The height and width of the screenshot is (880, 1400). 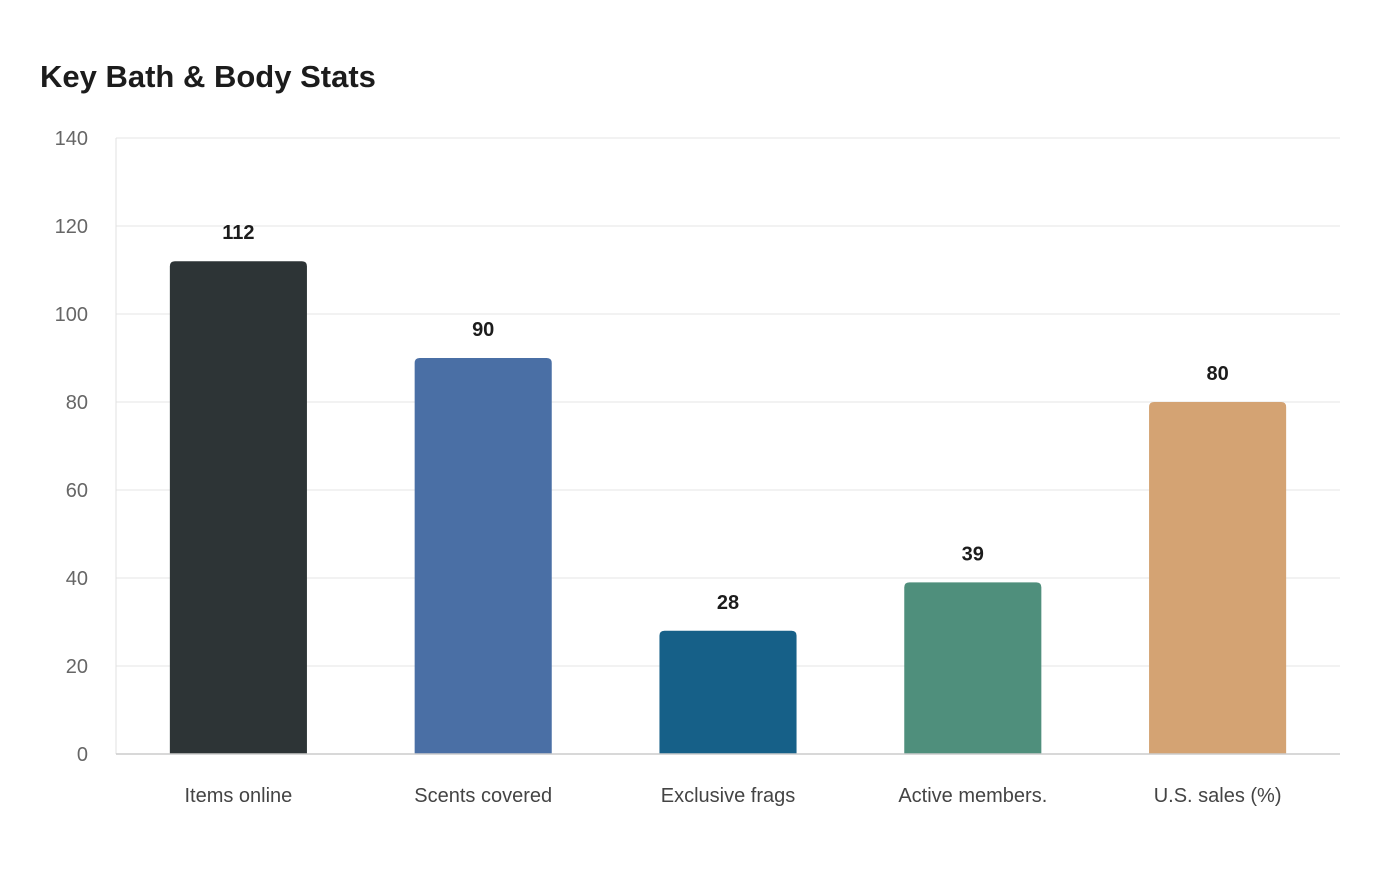 What do you see at coordinates (972, 796) in the screenshot?
I see `x-tick-label: Active members.` at bounding box center [972, 796].